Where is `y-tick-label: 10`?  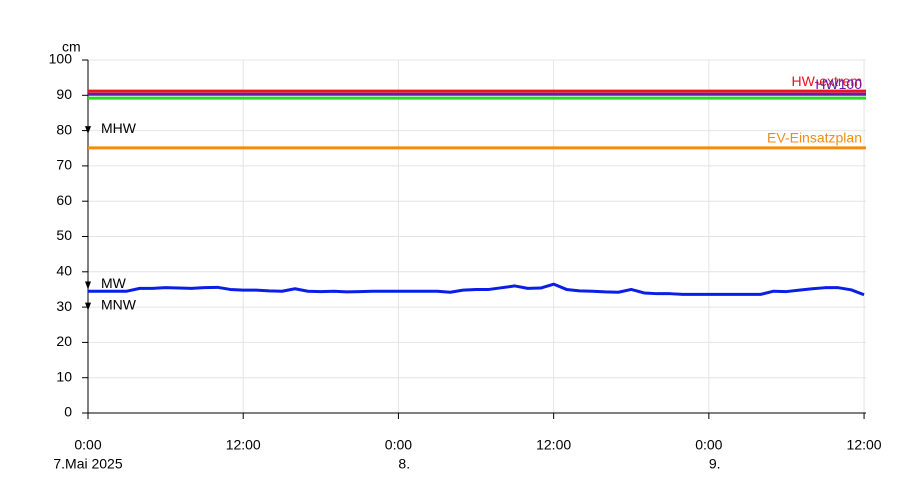 y-tick-label: 10 is located at coordinates (64, 376).